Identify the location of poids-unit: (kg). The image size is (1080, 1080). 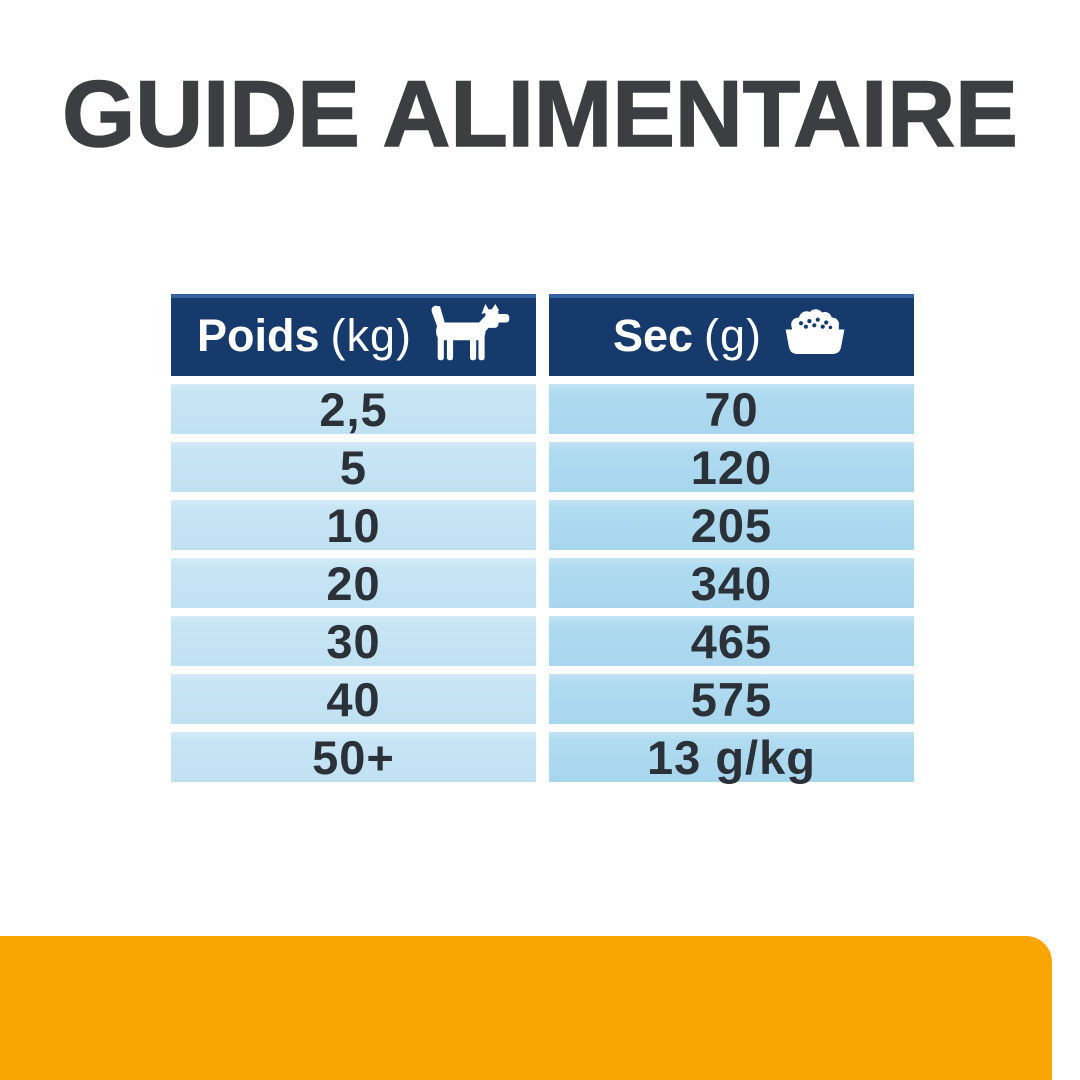
(371, 335).